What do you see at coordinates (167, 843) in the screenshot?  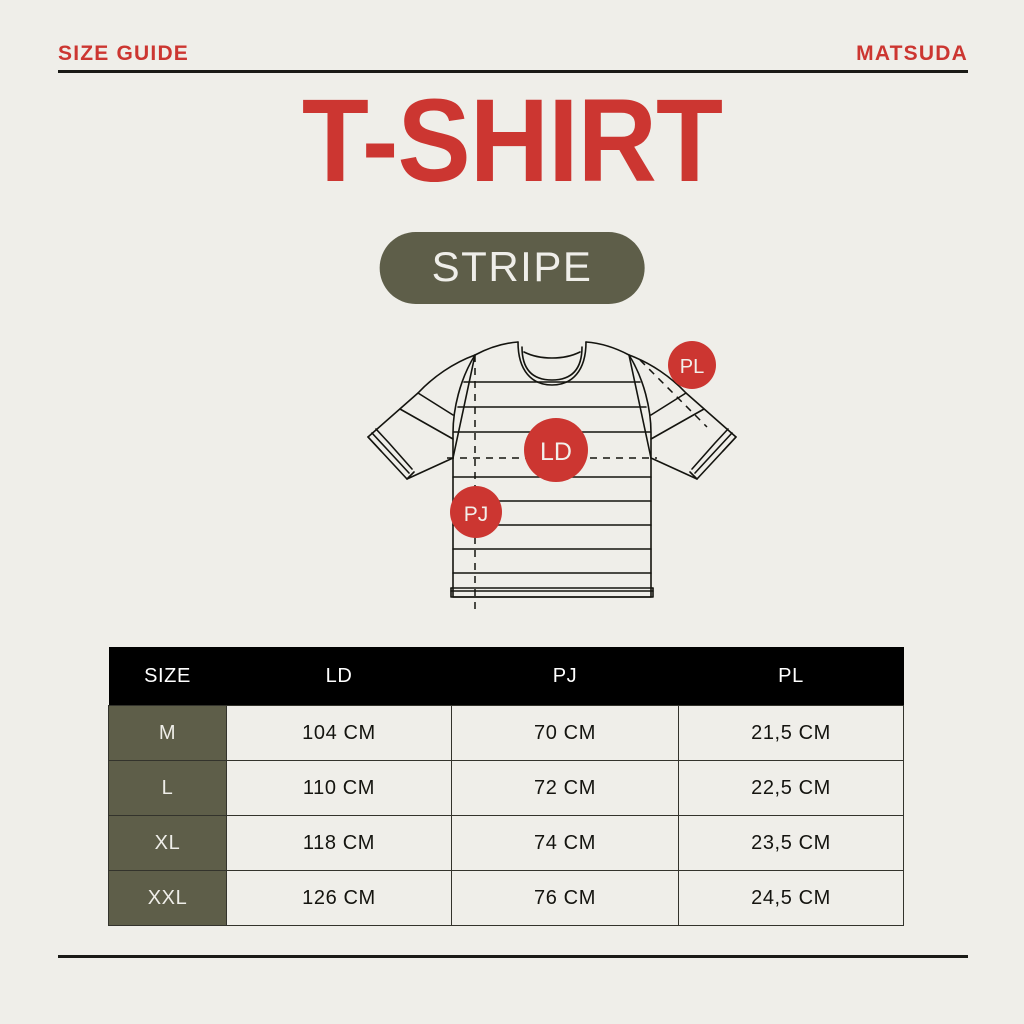 I see `cell-size: XL` at bounding box center [167, 843].